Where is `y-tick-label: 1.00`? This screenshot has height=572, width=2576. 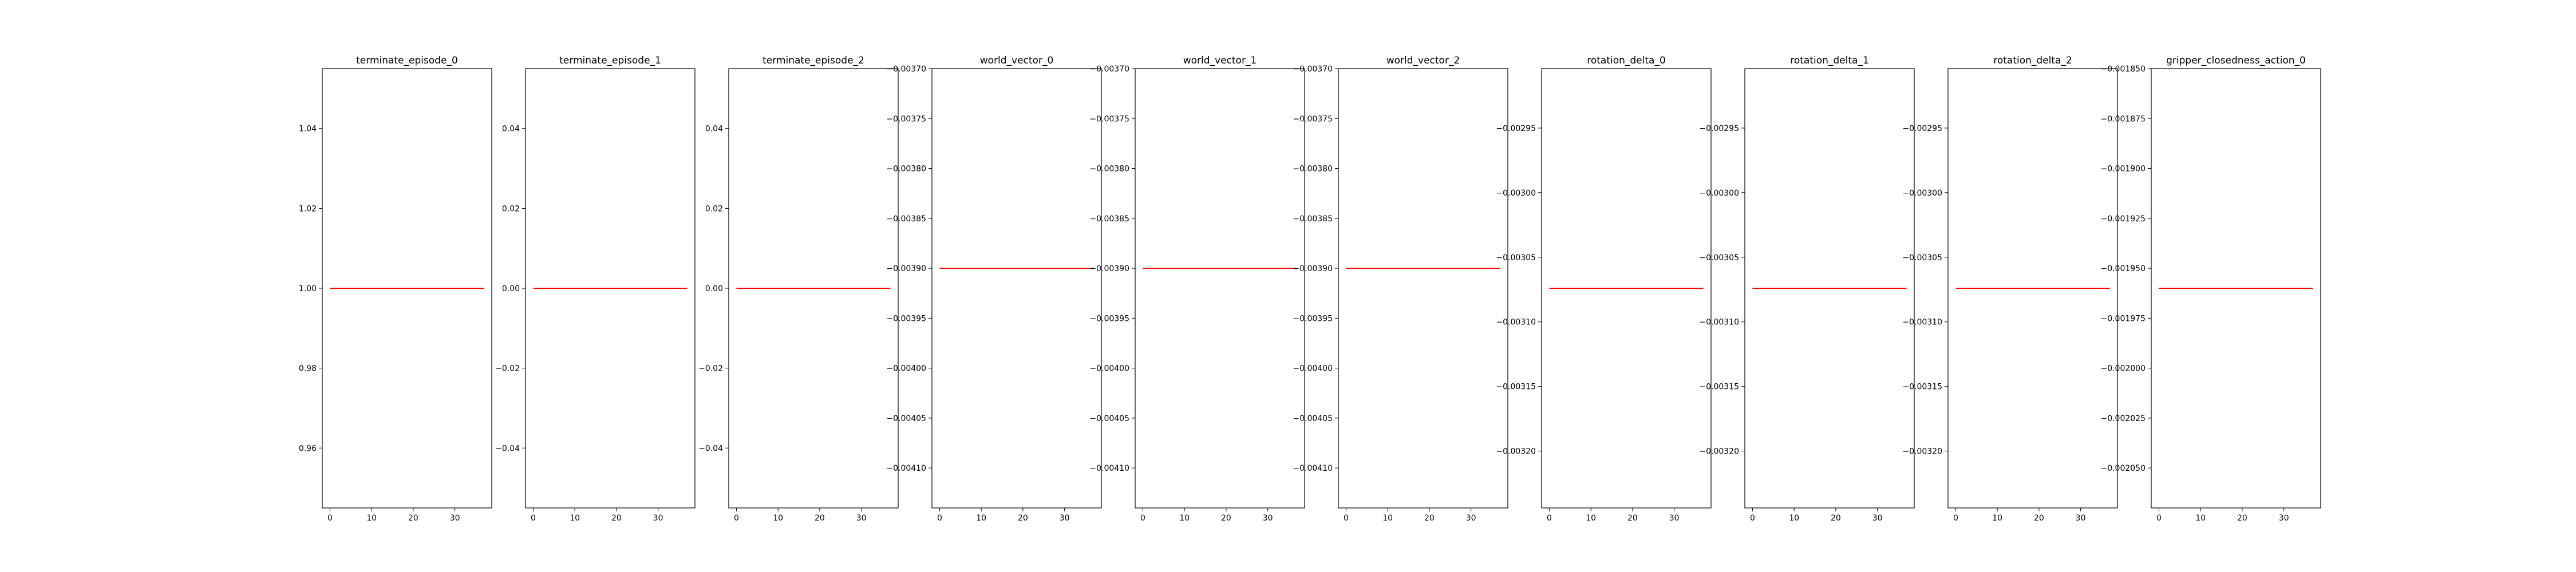 y-tick-label: 1.00 is located at coordinates (308, 288).